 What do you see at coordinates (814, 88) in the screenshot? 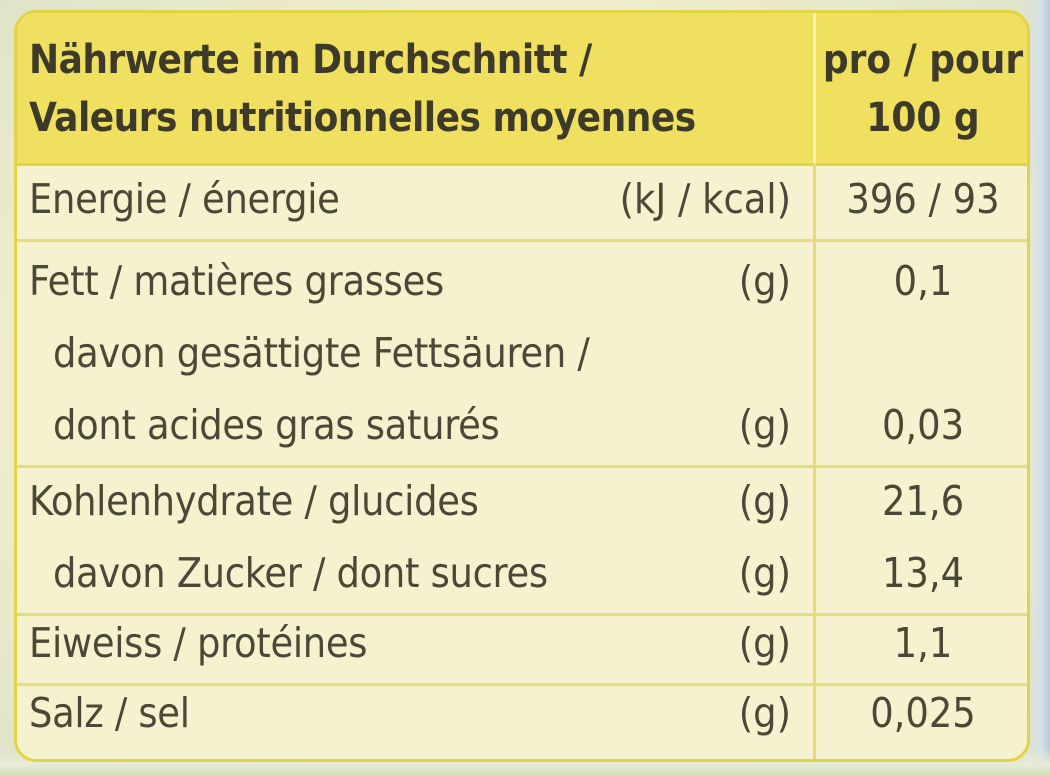
I see `header-divider` at bounding box center [814, 88].